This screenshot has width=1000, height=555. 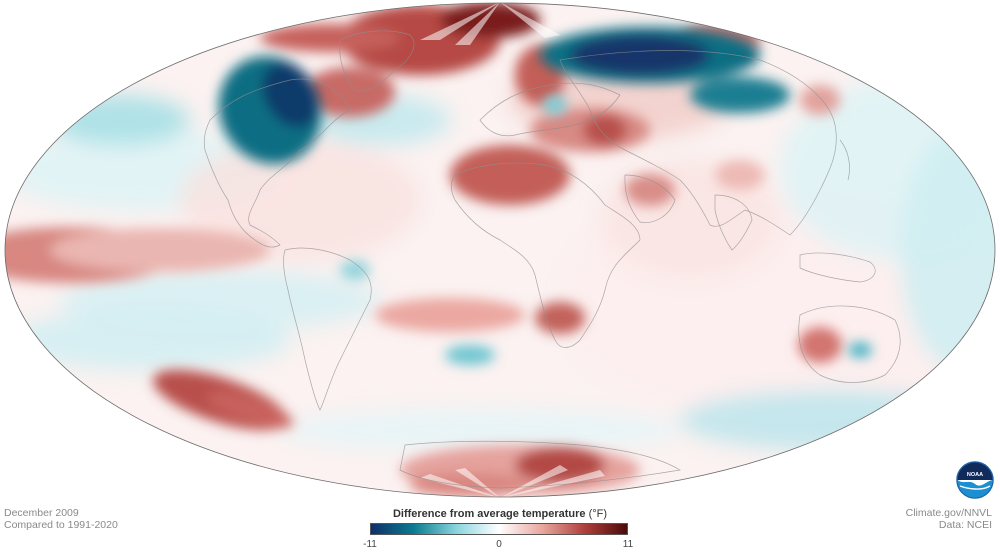 What do you see at coordinates (628, 544) in the screenshot?
I see `legend-max-label: 11` at bounding box center [628, 544].